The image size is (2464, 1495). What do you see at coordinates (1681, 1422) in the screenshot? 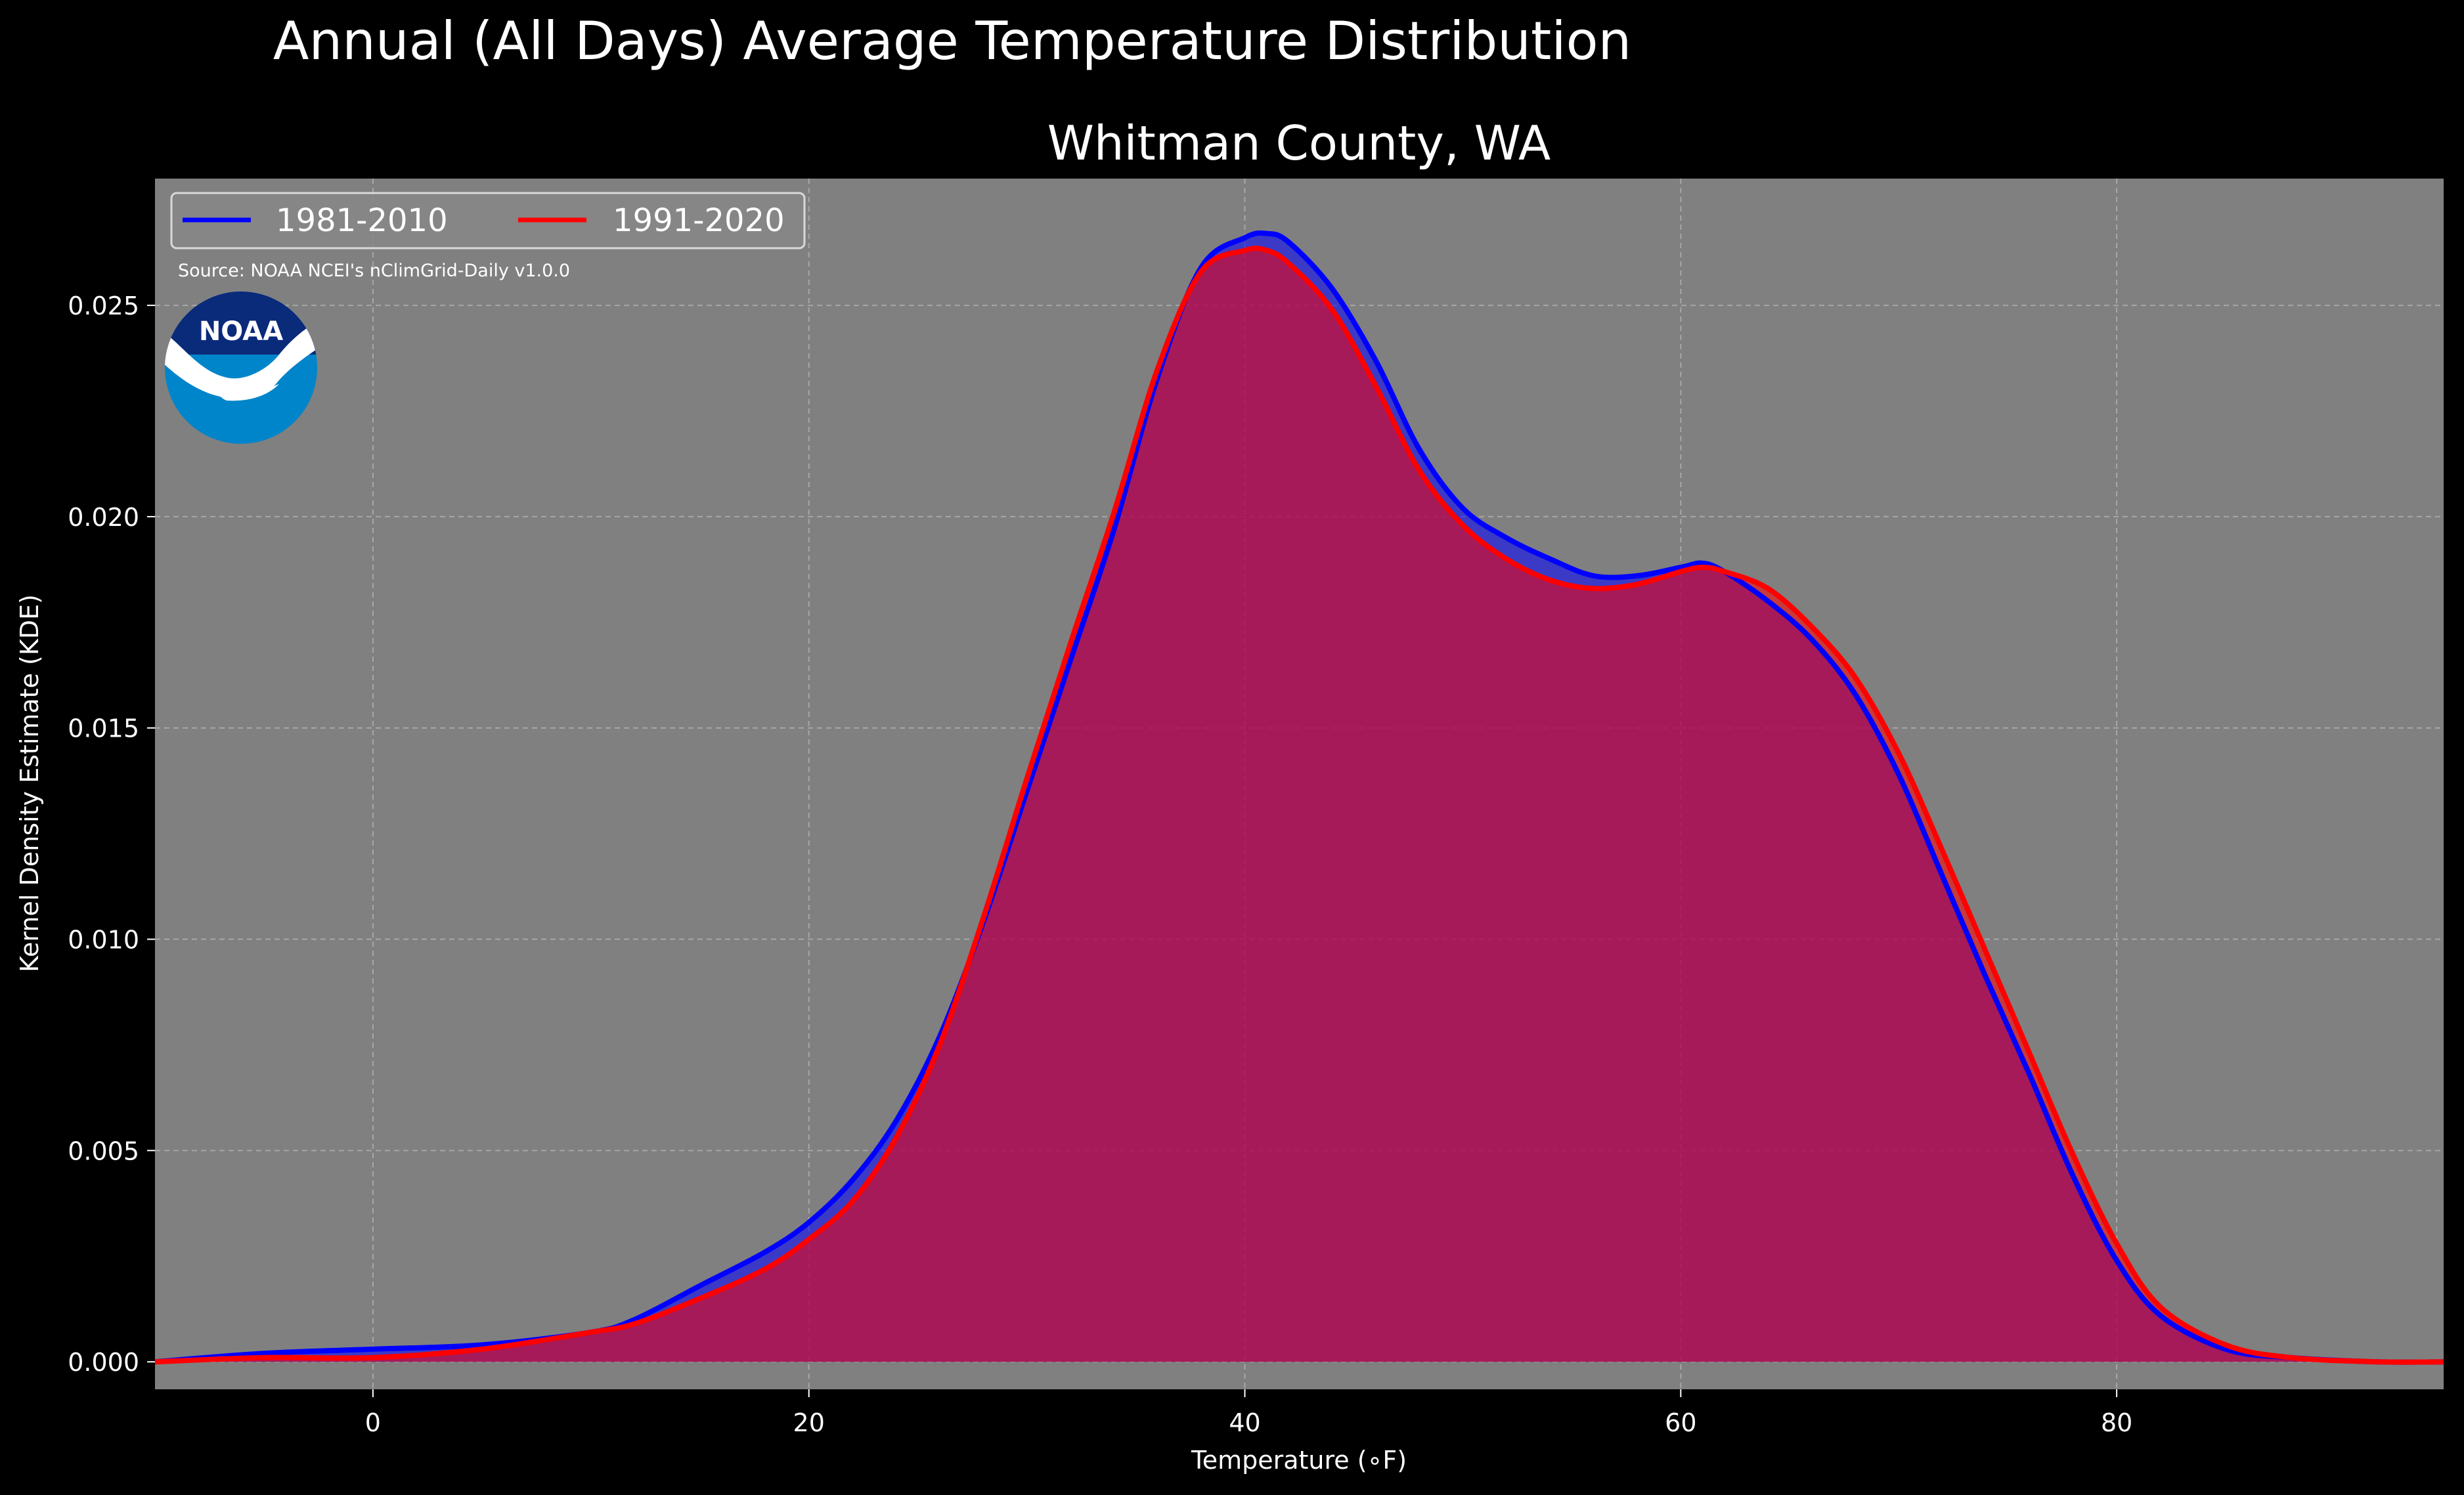
I see `x-tick-label: 60` at bounding box center [1681, 1422].